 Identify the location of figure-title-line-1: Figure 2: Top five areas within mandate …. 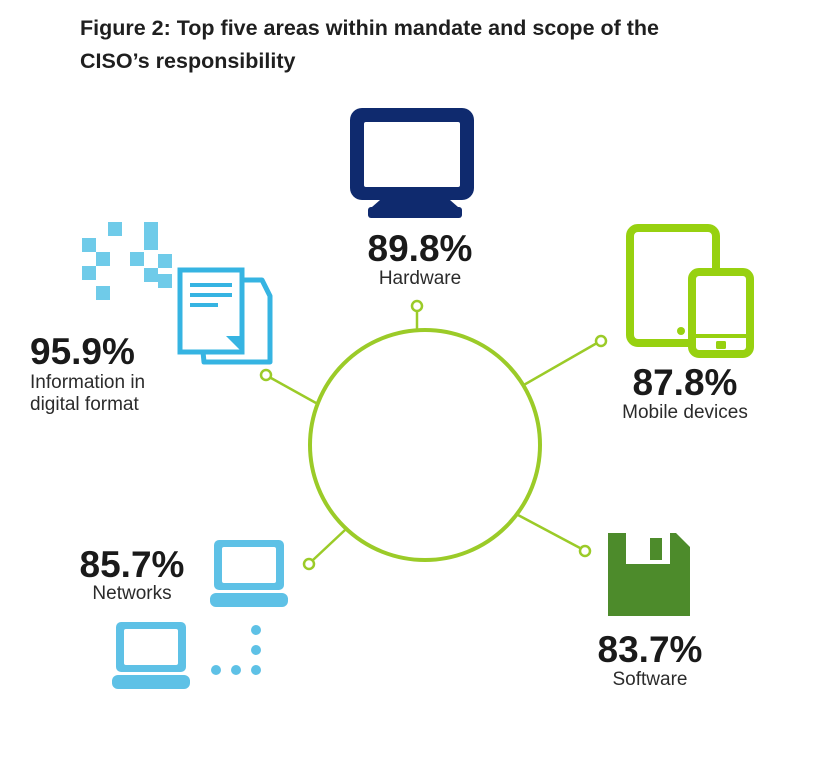
(370, 28).